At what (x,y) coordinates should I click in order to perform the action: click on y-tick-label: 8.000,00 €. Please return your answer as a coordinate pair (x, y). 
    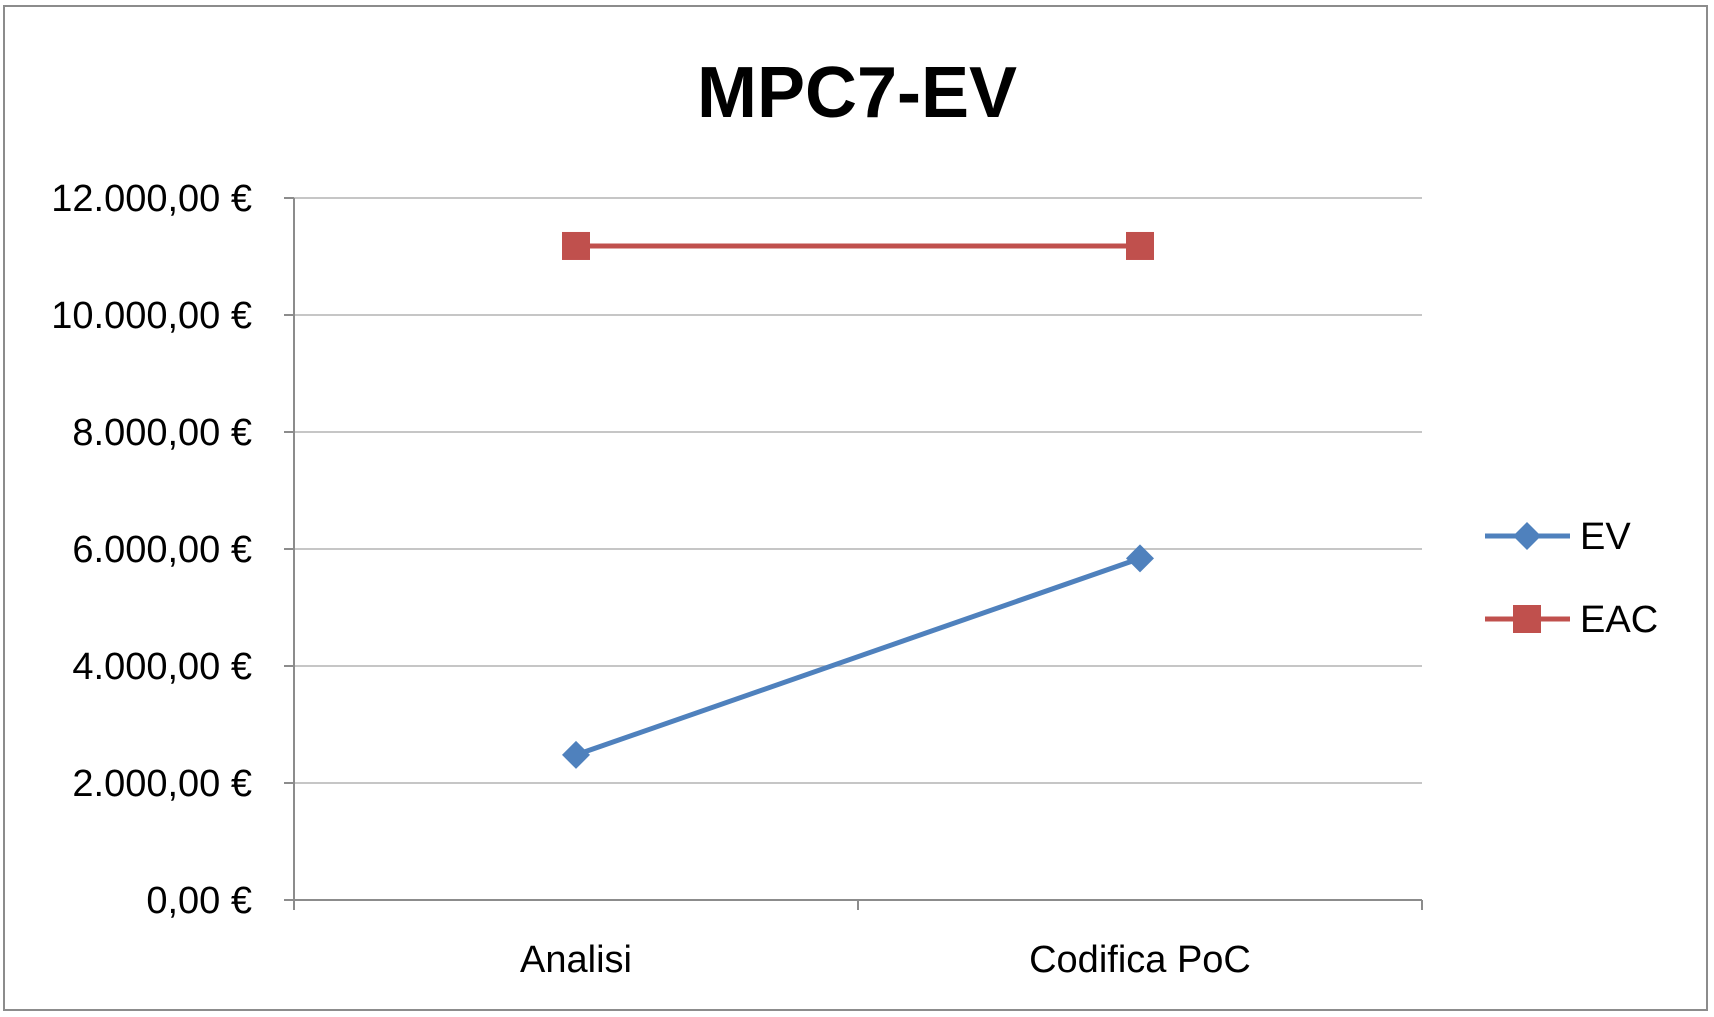
    Looking at the image, I should click on (162, 433).